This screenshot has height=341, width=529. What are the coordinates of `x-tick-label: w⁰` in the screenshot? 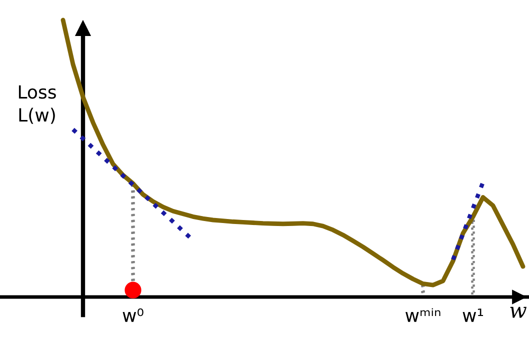 It's located at (133, 315).